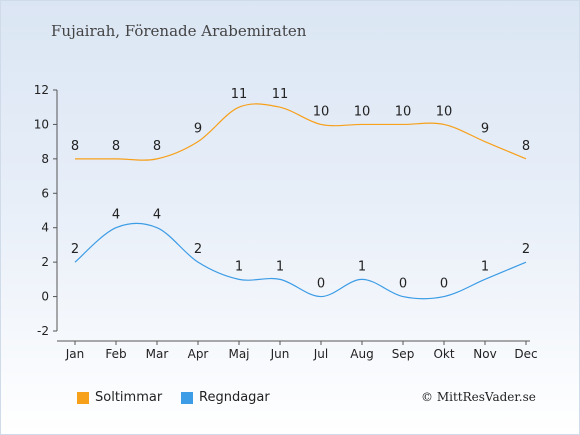 This screenshot has width=580, height=435. I want to click on legend-swatch-sun, so click(83, 397).